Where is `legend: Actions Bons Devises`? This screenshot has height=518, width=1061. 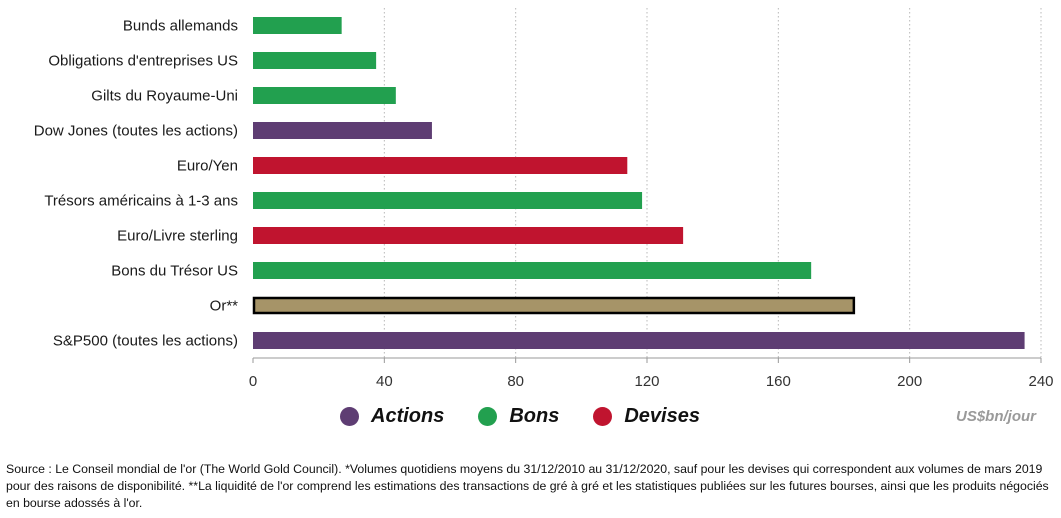 legend: Actions Bons Devises is located at coordinates (537, 416).